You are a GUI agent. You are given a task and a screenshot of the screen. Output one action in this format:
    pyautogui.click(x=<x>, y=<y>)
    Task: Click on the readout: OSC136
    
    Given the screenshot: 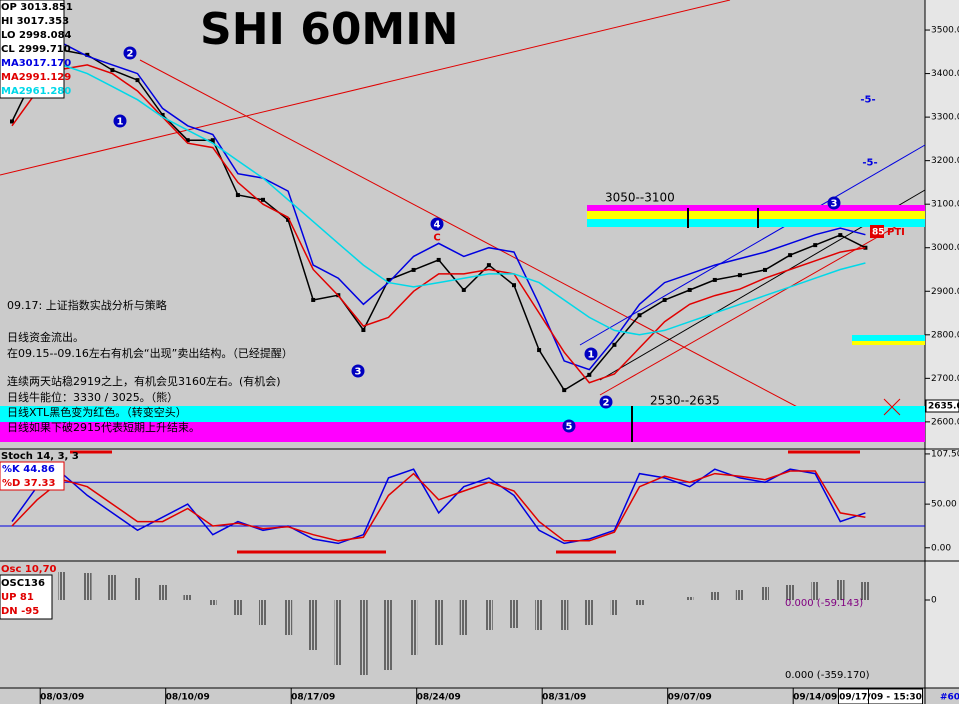 What is the action you would take?
    pyautogui.click(x=23, y=583)
    